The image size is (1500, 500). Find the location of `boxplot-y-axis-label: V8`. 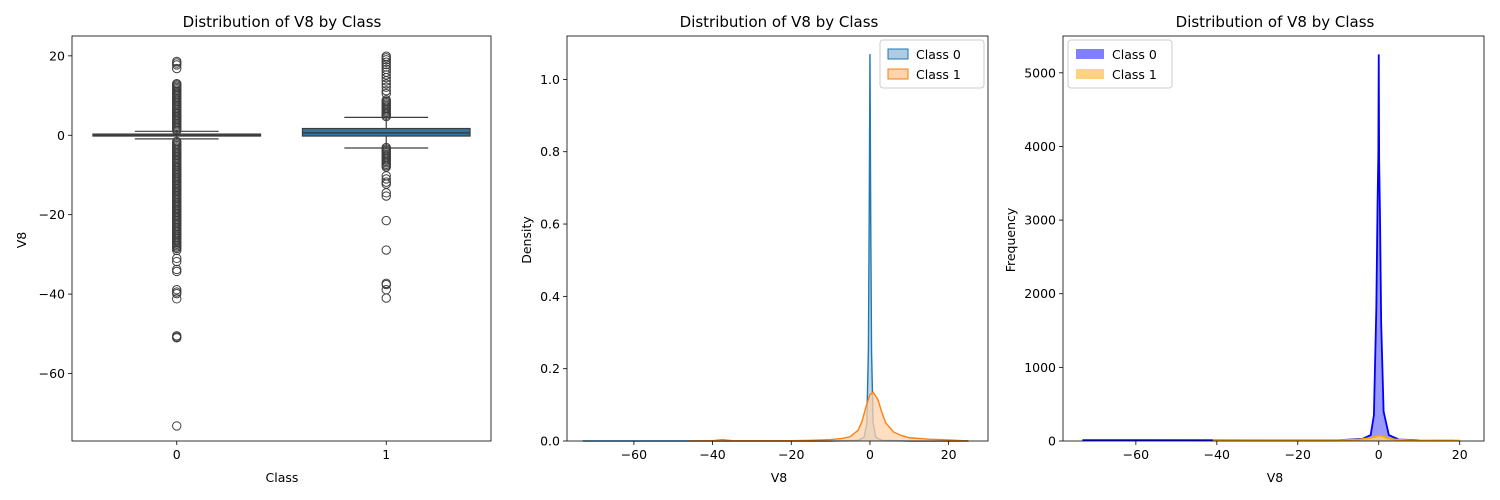

boxplot-y-axis-label: V8 is located at coordinates (21, 240).